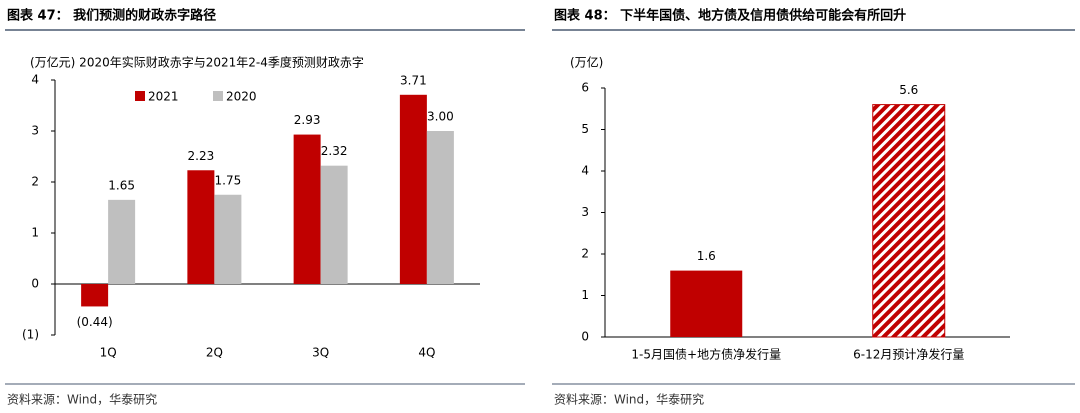 Image resolution: width=1080 pixels, height=413 pixels. I want to click on y-tick-label: 6, so click(585, 88).